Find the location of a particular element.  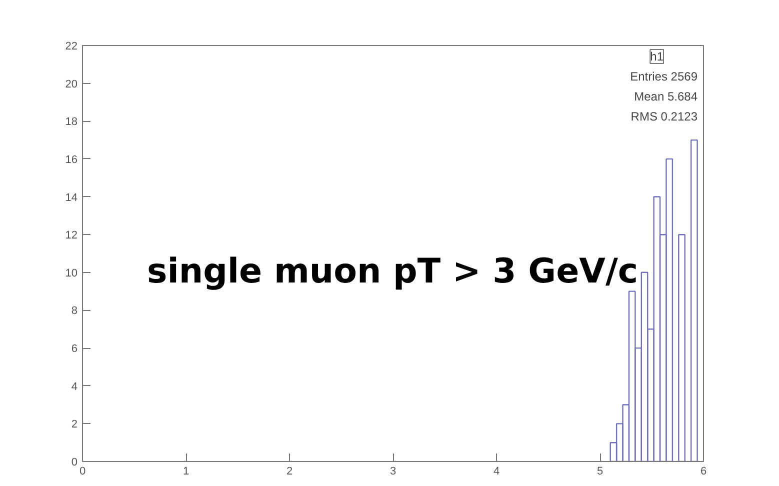

y-tick-label: 4 is located at coordinates (74, 386).